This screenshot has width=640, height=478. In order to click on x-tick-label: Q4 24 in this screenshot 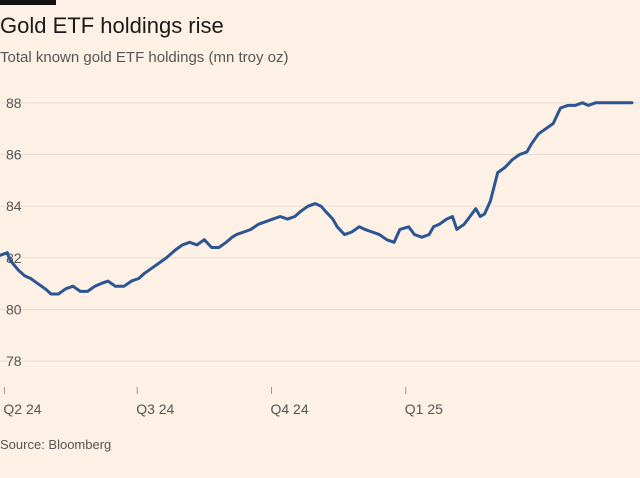, I will do `click(289, 409)`.